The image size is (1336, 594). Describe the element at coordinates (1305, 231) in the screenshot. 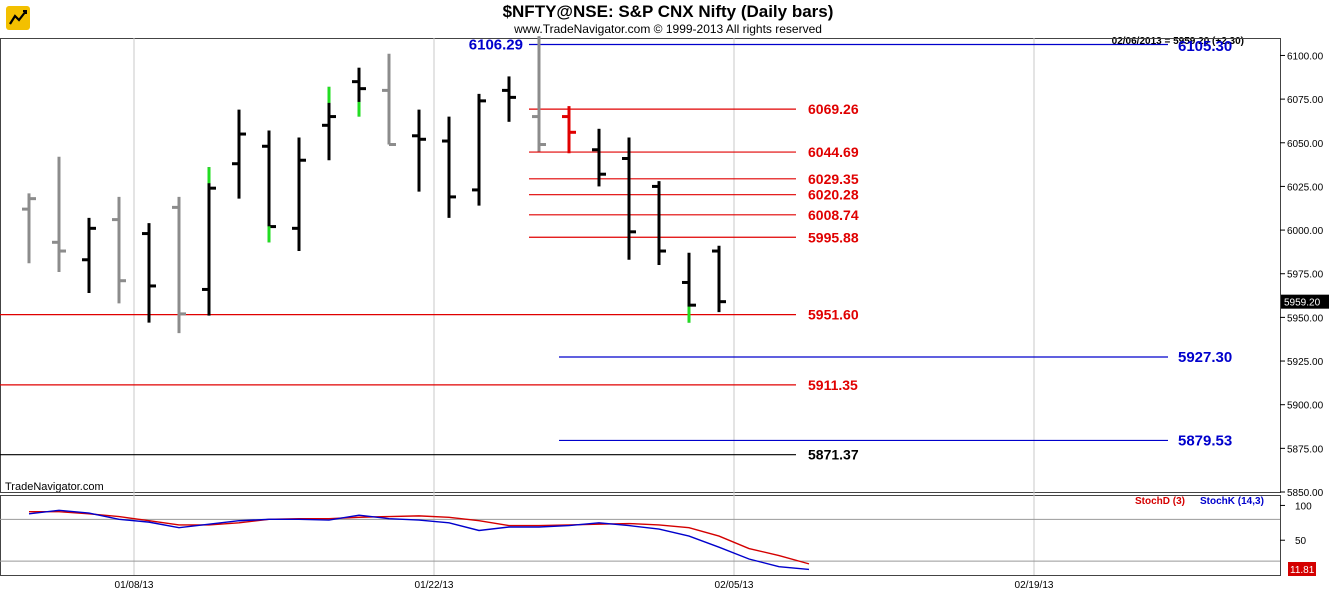

I see `y-tick-label: 6000.00` at that location.